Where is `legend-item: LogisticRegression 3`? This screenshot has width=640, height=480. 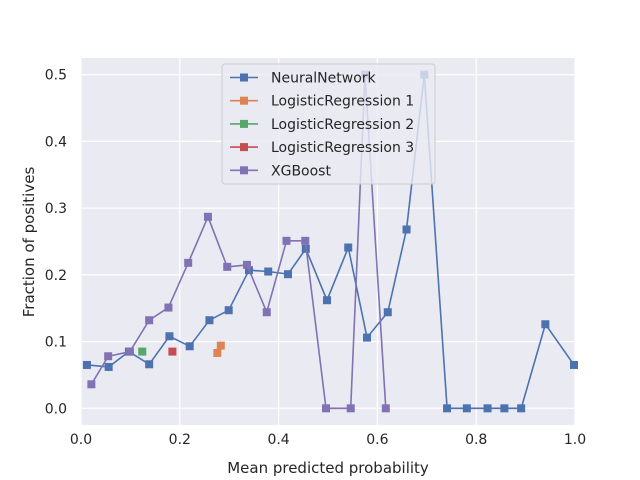
legend-item: LogisticRegression 3 is located at coordinates (322, 148).